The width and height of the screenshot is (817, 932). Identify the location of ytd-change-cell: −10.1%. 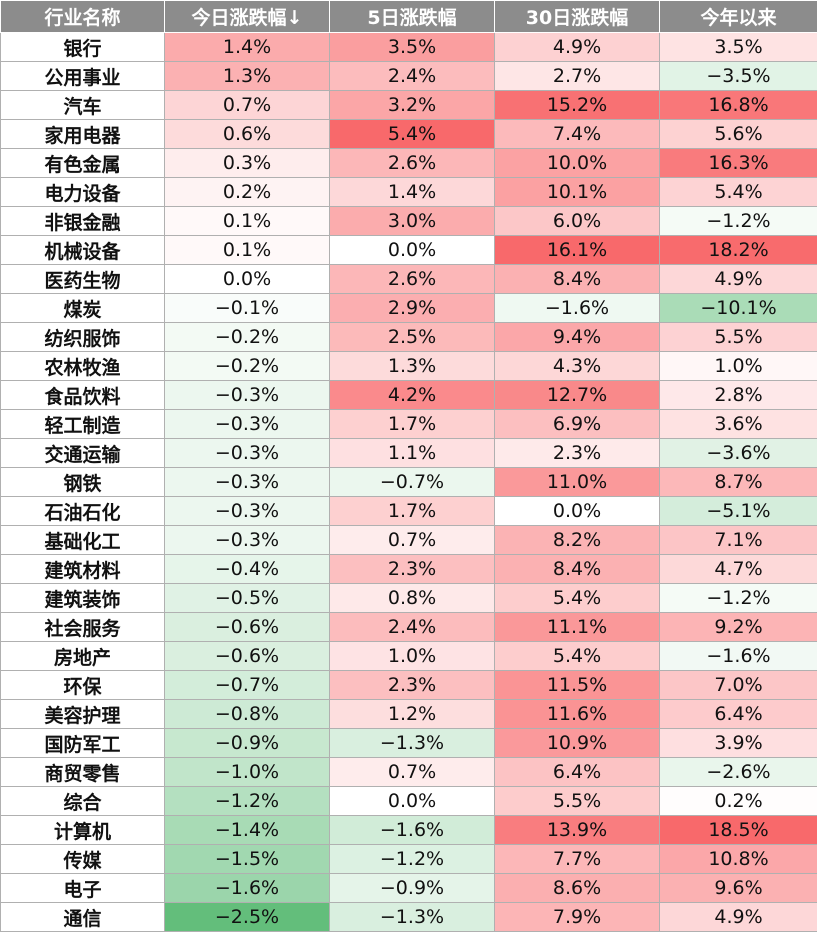
(738, 308).